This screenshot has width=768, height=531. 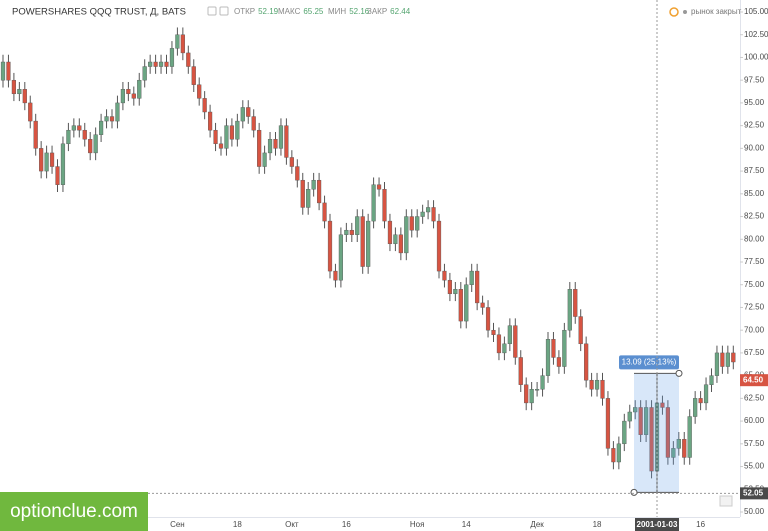 I want to click on crosshair-price-label: 52.05, so click(x=753, y=492).